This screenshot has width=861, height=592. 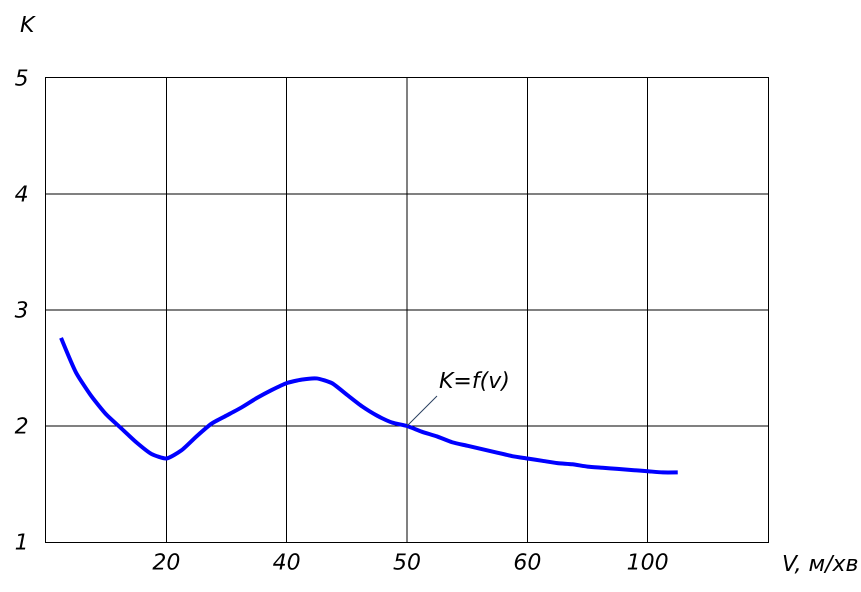 What do you see at coordinates (21, 311) in the screenshot?
I see `y-tick-label: 3` at bounding box center [21, 311].